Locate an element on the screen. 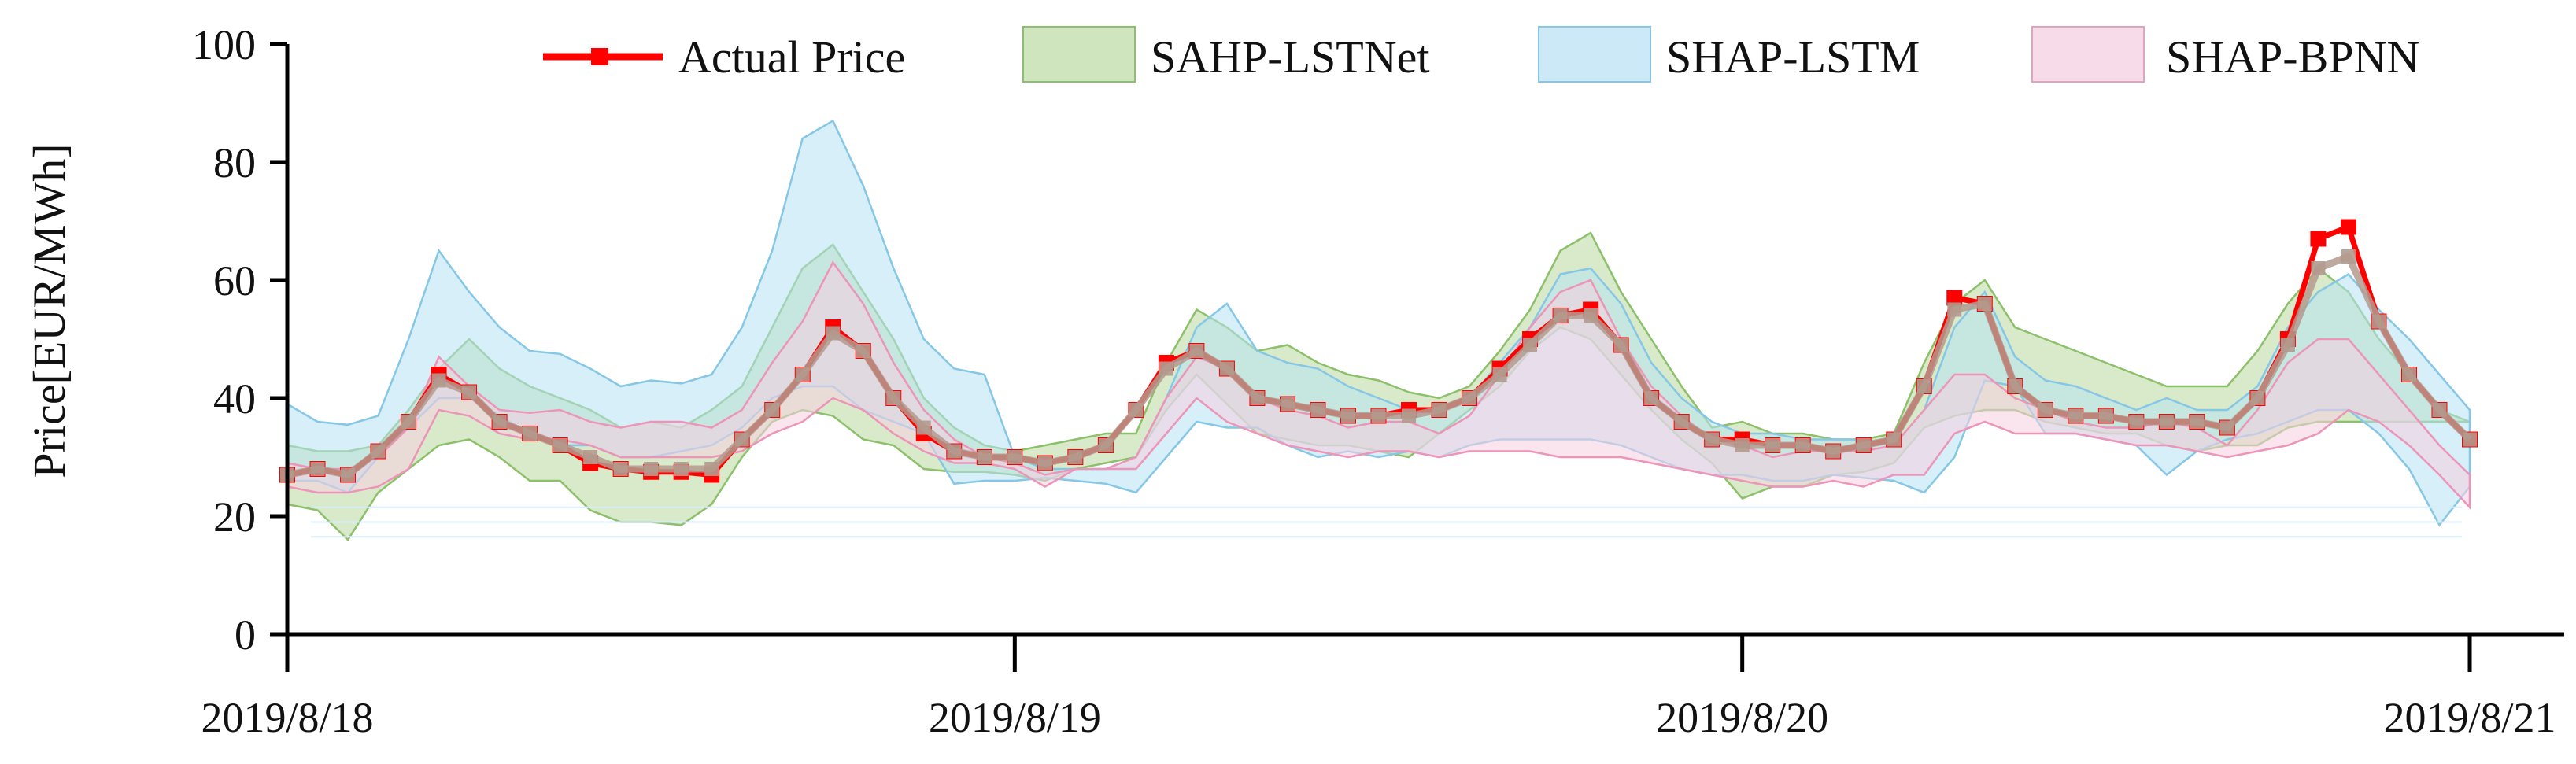 Image resolution: width=2576 pixels, height=764 pixels. y-tick-label: 60 is located at coordinates (234, 280).